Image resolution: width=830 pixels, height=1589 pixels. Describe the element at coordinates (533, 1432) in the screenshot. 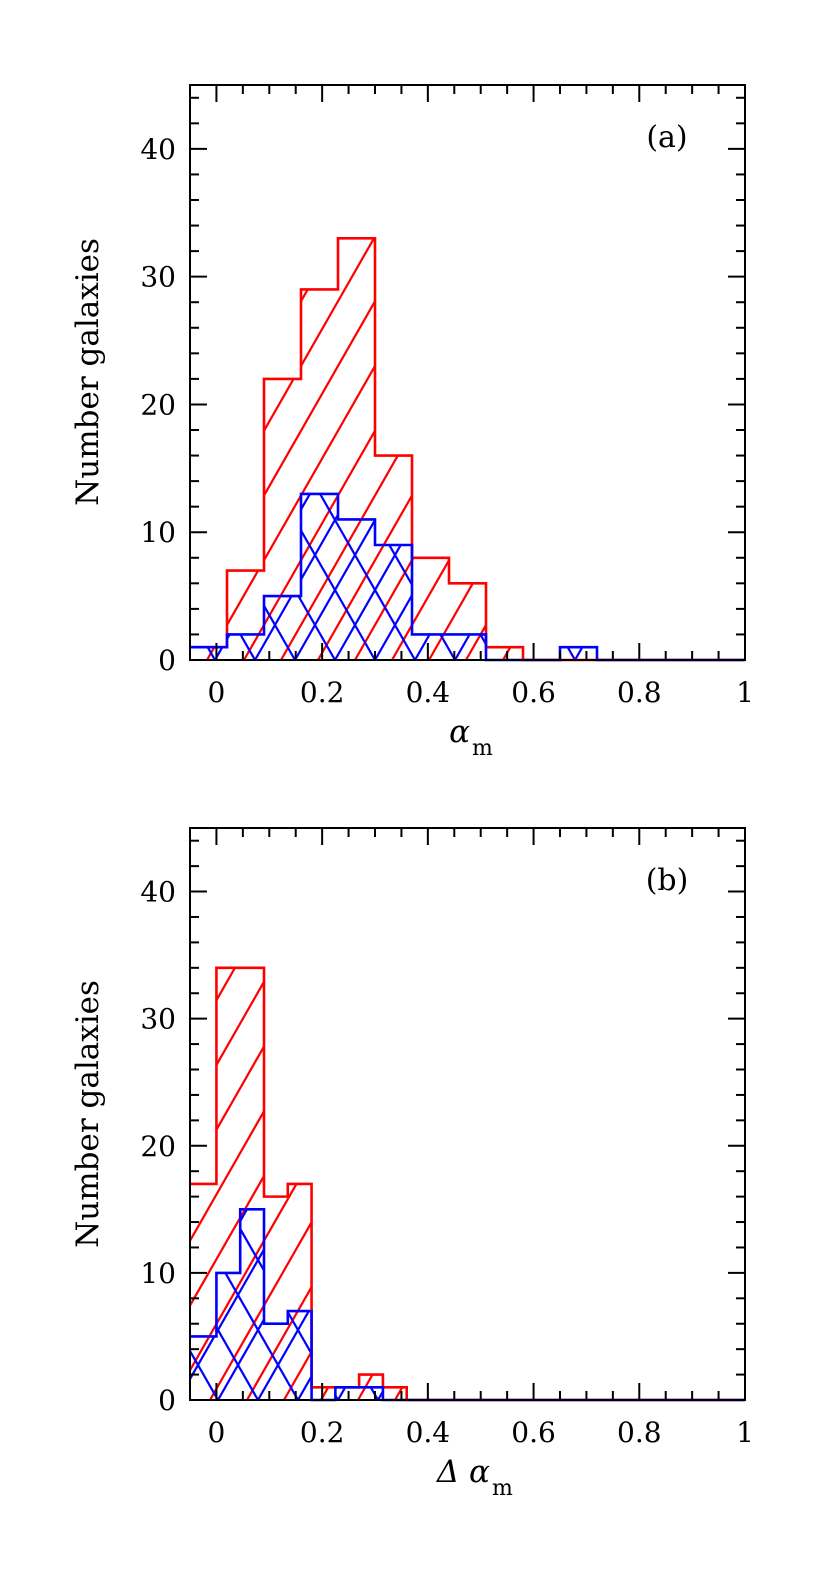

I see `x-tick-label-b: 0.6` at that location.